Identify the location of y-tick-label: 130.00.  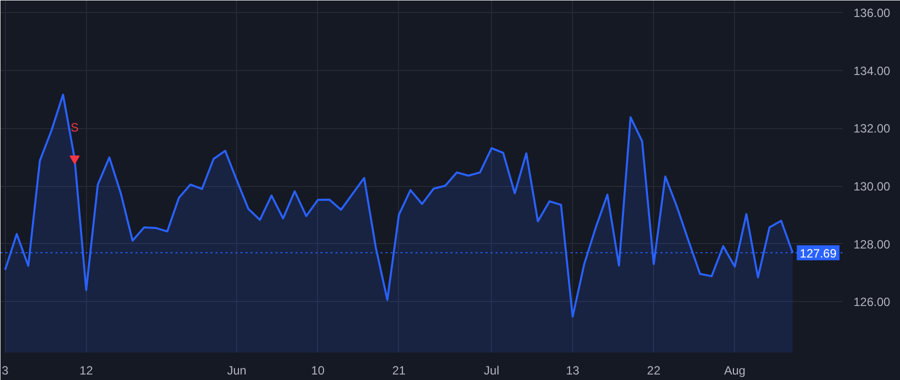
(872, 187).